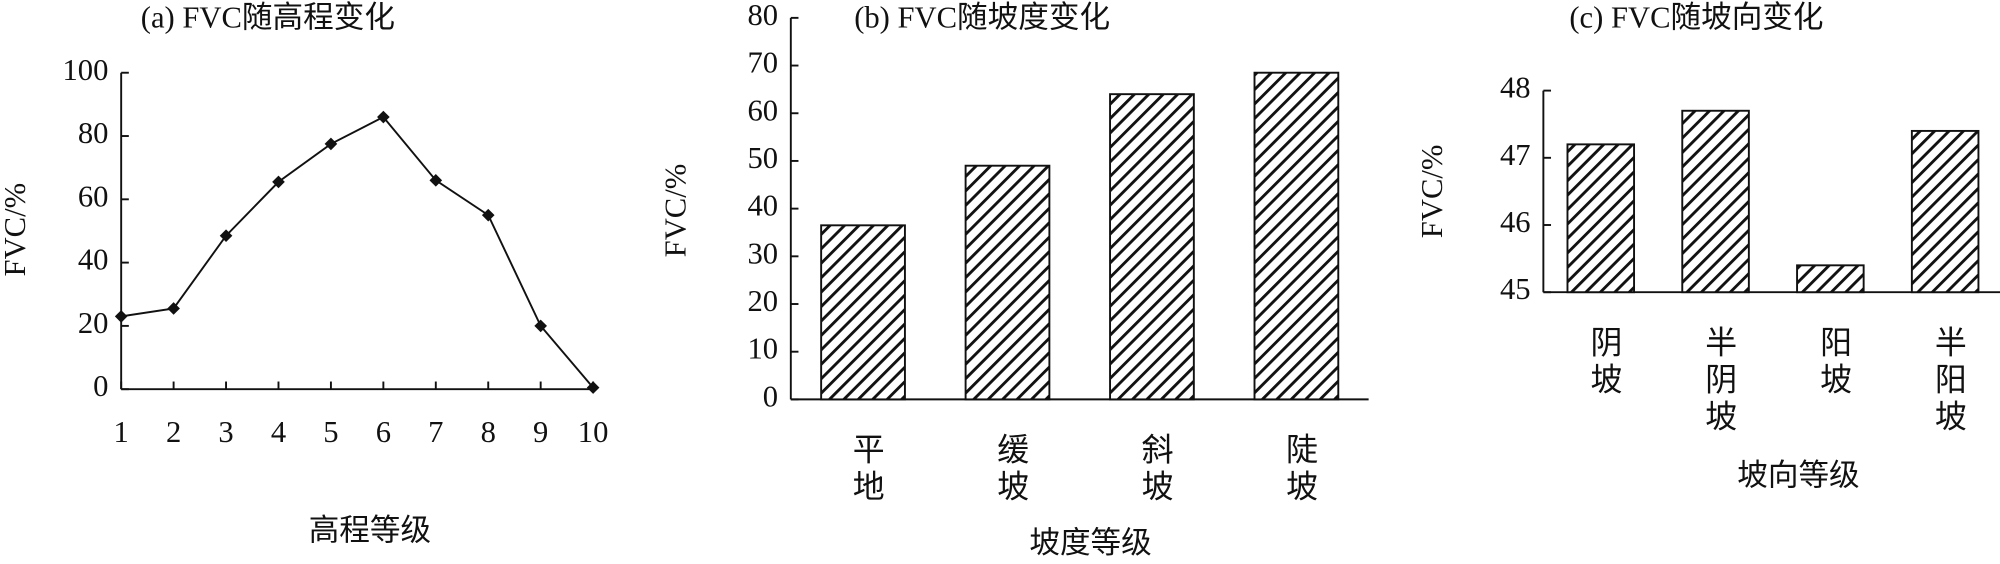 This screenshot has width=2000, height=564. Describe the element at coordinates (1515, 155) in the screenshot. I see `y-tick-label: 47` at that location.